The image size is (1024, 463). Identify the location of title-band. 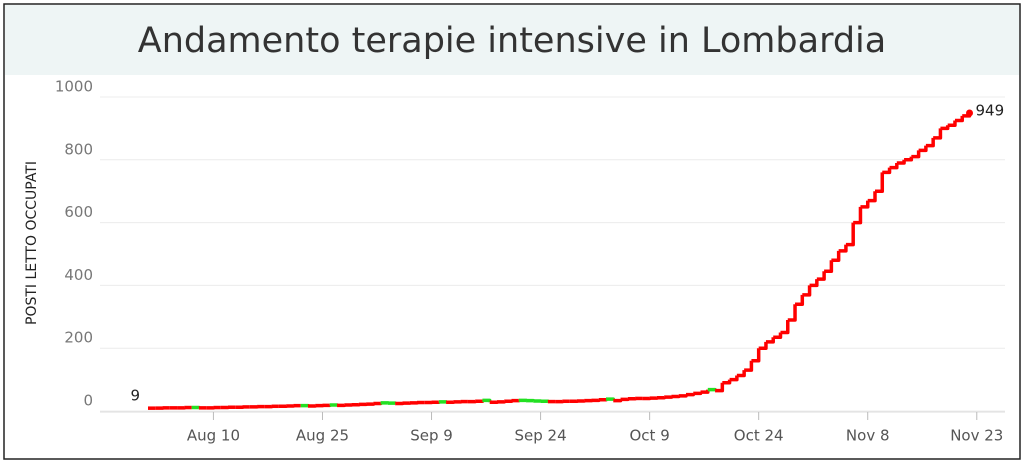
(512, 40).